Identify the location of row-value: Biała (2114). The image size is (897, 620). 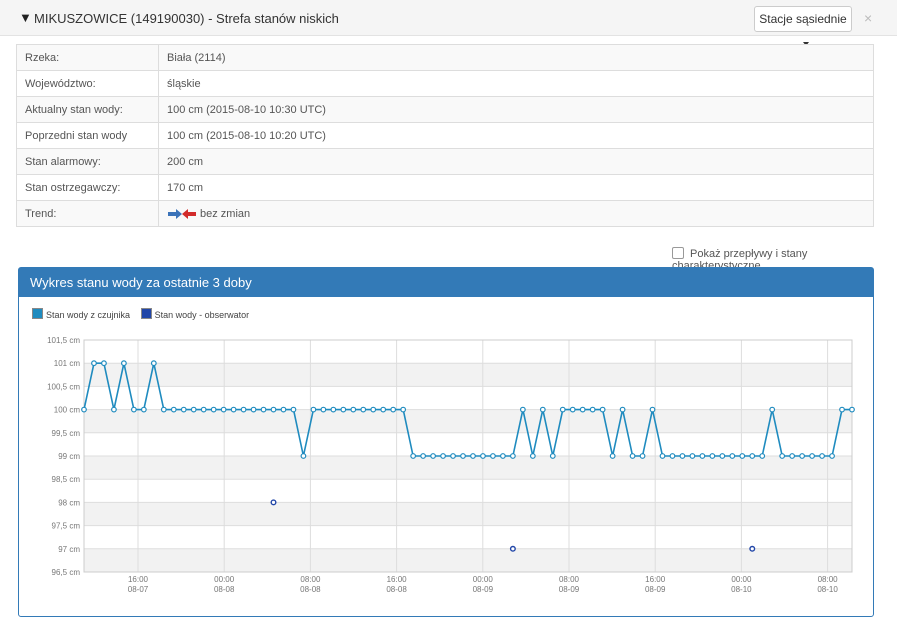
(516, 57).